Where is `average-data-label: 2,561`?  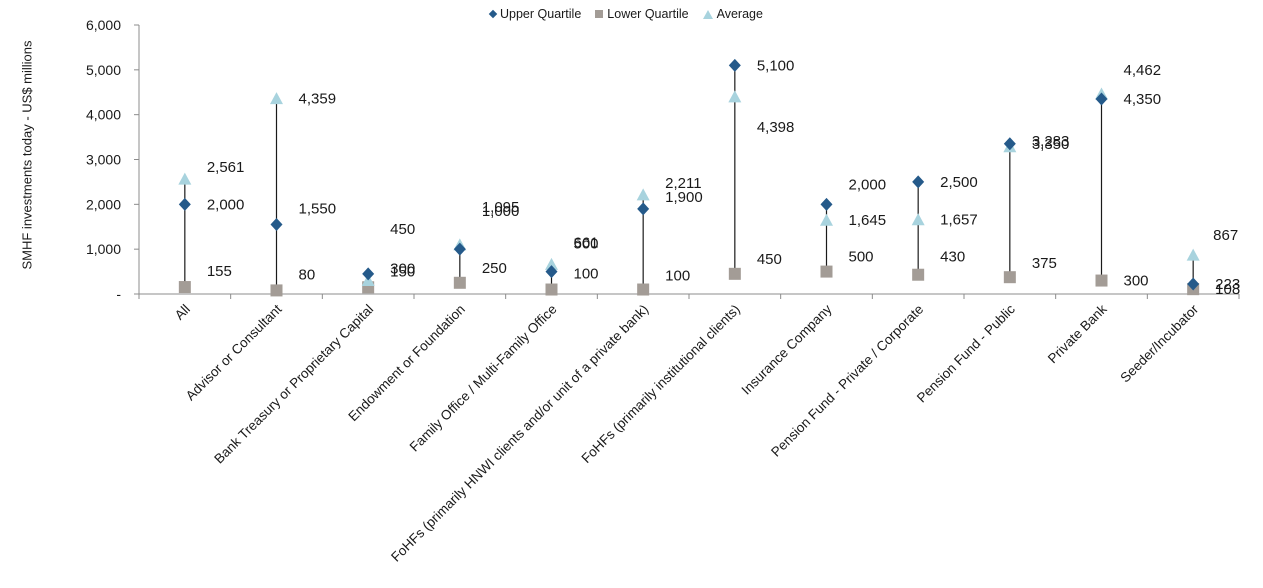 average-data-label: 2,561 is located at coordinates (226, 167).